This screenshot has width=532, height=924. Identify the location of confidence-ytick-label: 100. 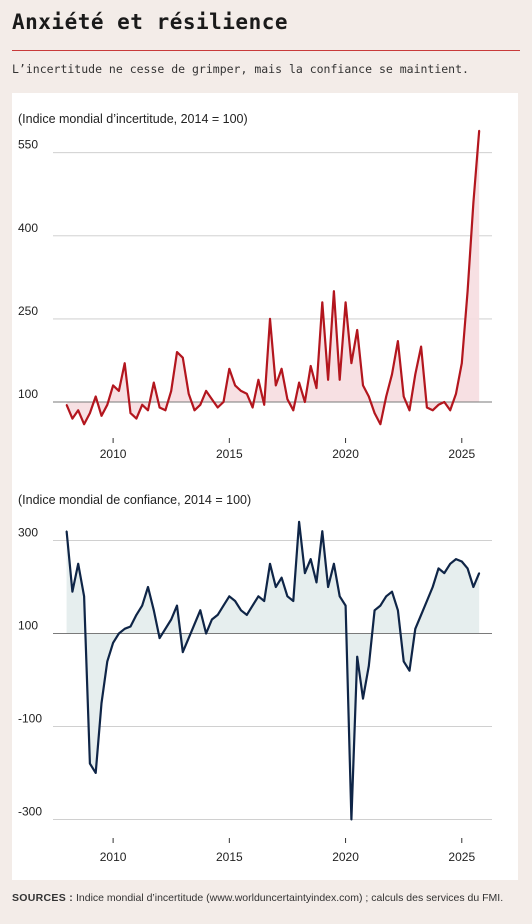
(28, 625).